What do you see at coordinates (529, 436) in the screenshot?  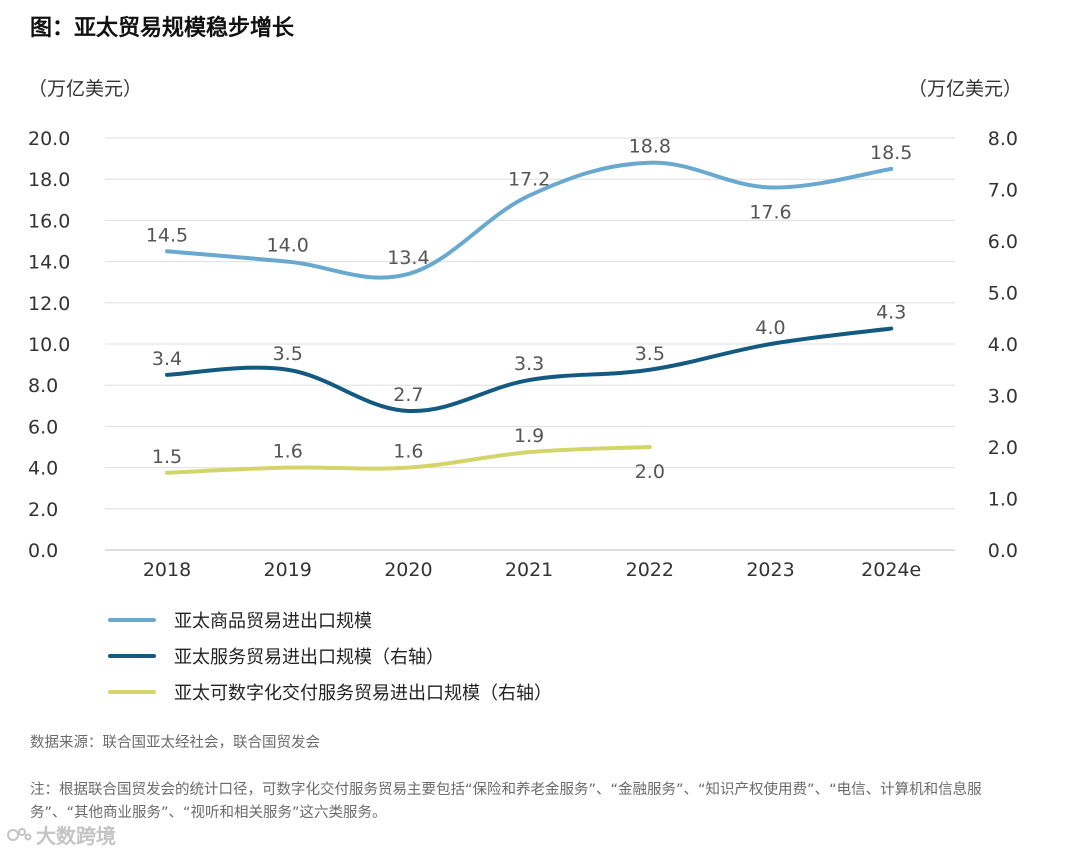 I see `data-label: 1.9` at bounding box center [529, 436].